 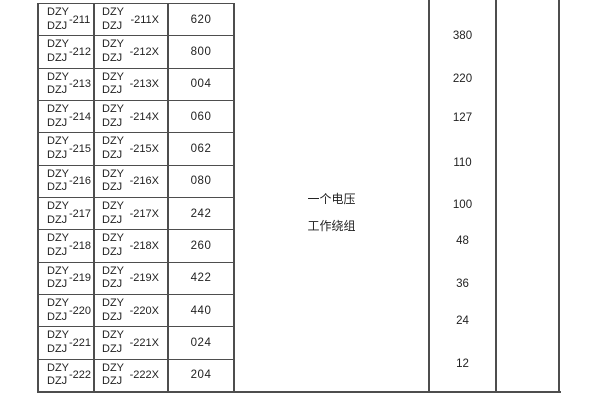 I want to click on model-variant-suffix: -213X, so click(x=144, y=84).